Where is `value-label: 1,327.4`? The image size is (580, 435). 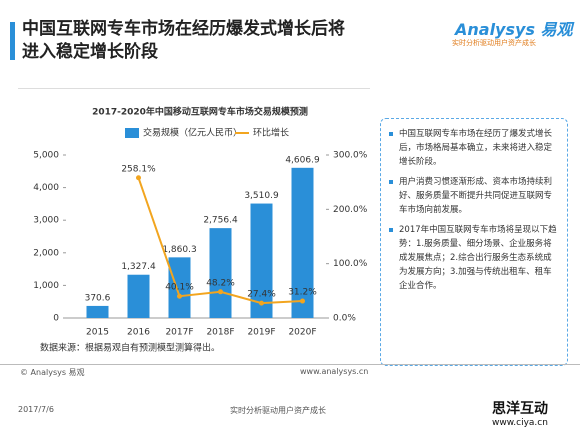
value-label: 1,327.4 is located at coordinates (138, 267).